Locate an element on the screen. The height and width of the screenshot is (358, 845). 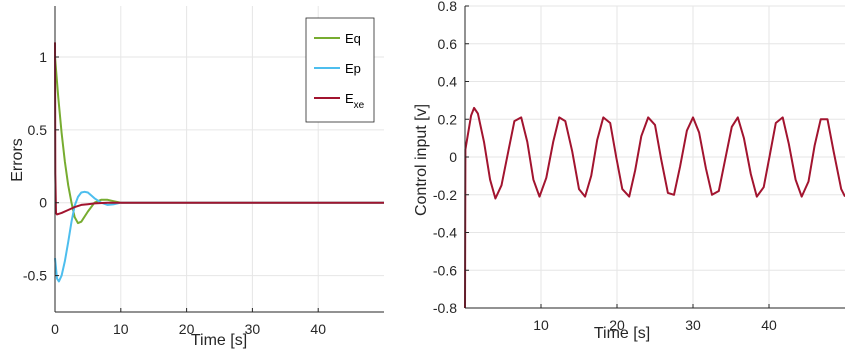
legend-label: Exe is located at coordinates (355, 101).